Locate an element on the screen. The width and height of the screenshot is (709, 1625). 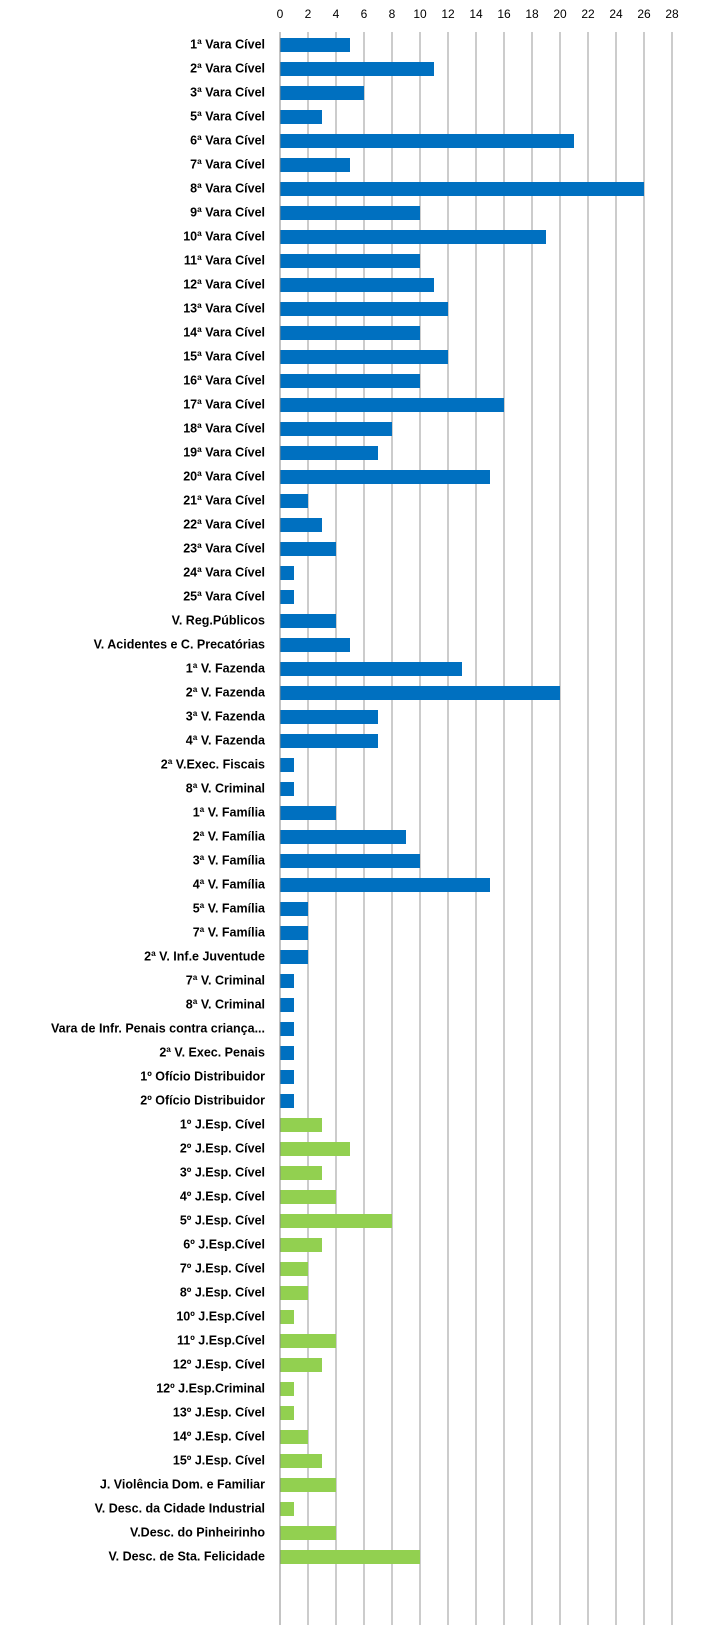
y-tick-label: 7ª V. Criminal is located at coordinates (225, 980).